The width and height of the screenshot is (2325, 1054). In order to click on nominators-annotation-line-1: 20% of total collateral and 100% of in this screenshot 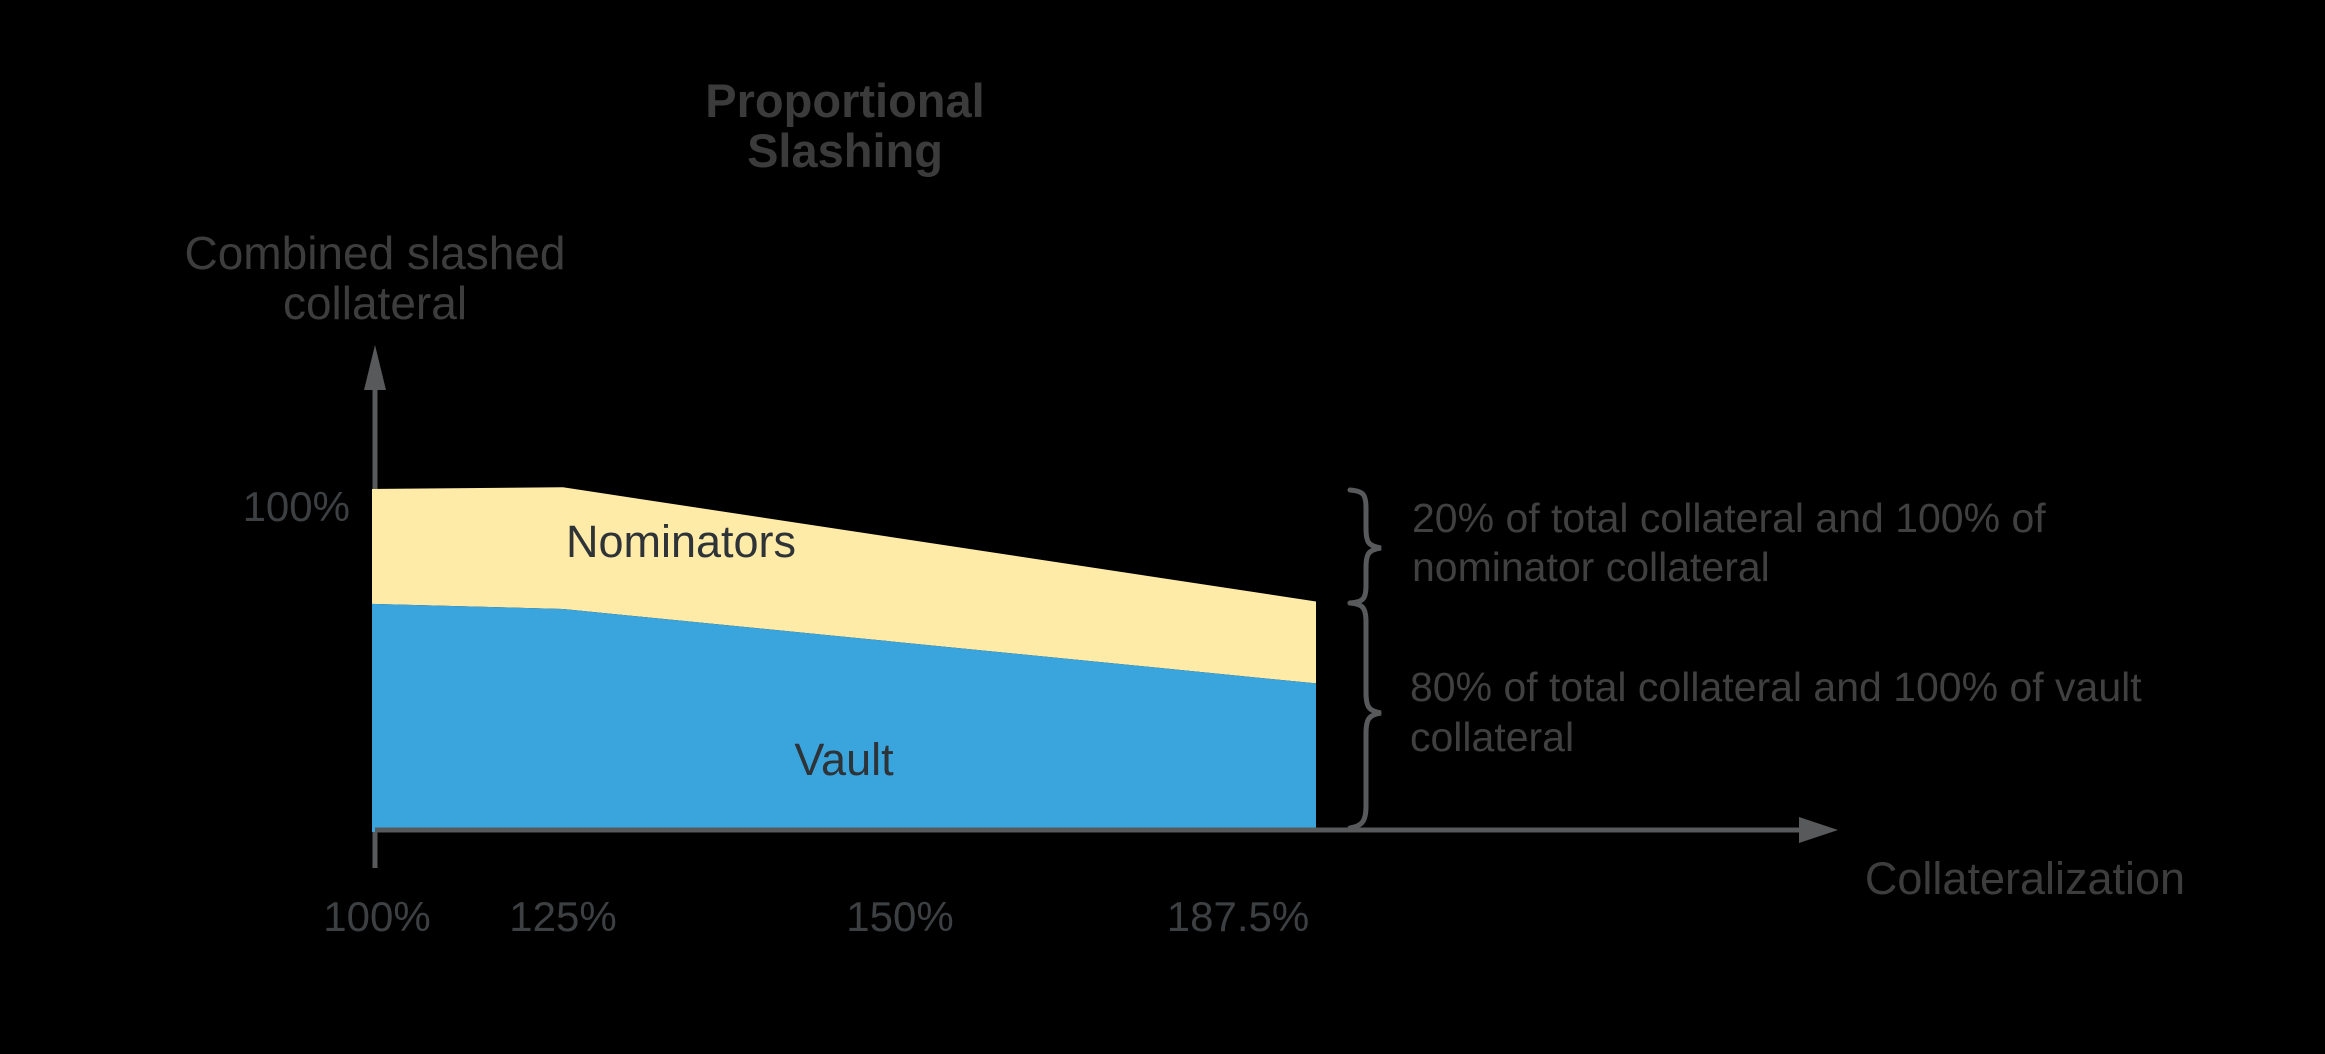, I will do `click(1729, 518)`.